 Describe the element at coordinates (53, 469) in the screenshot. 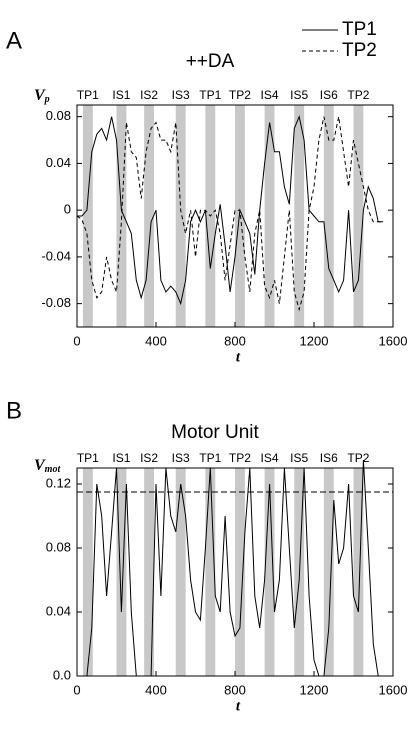

I see `y-axis-label-sub: mot` at that location.